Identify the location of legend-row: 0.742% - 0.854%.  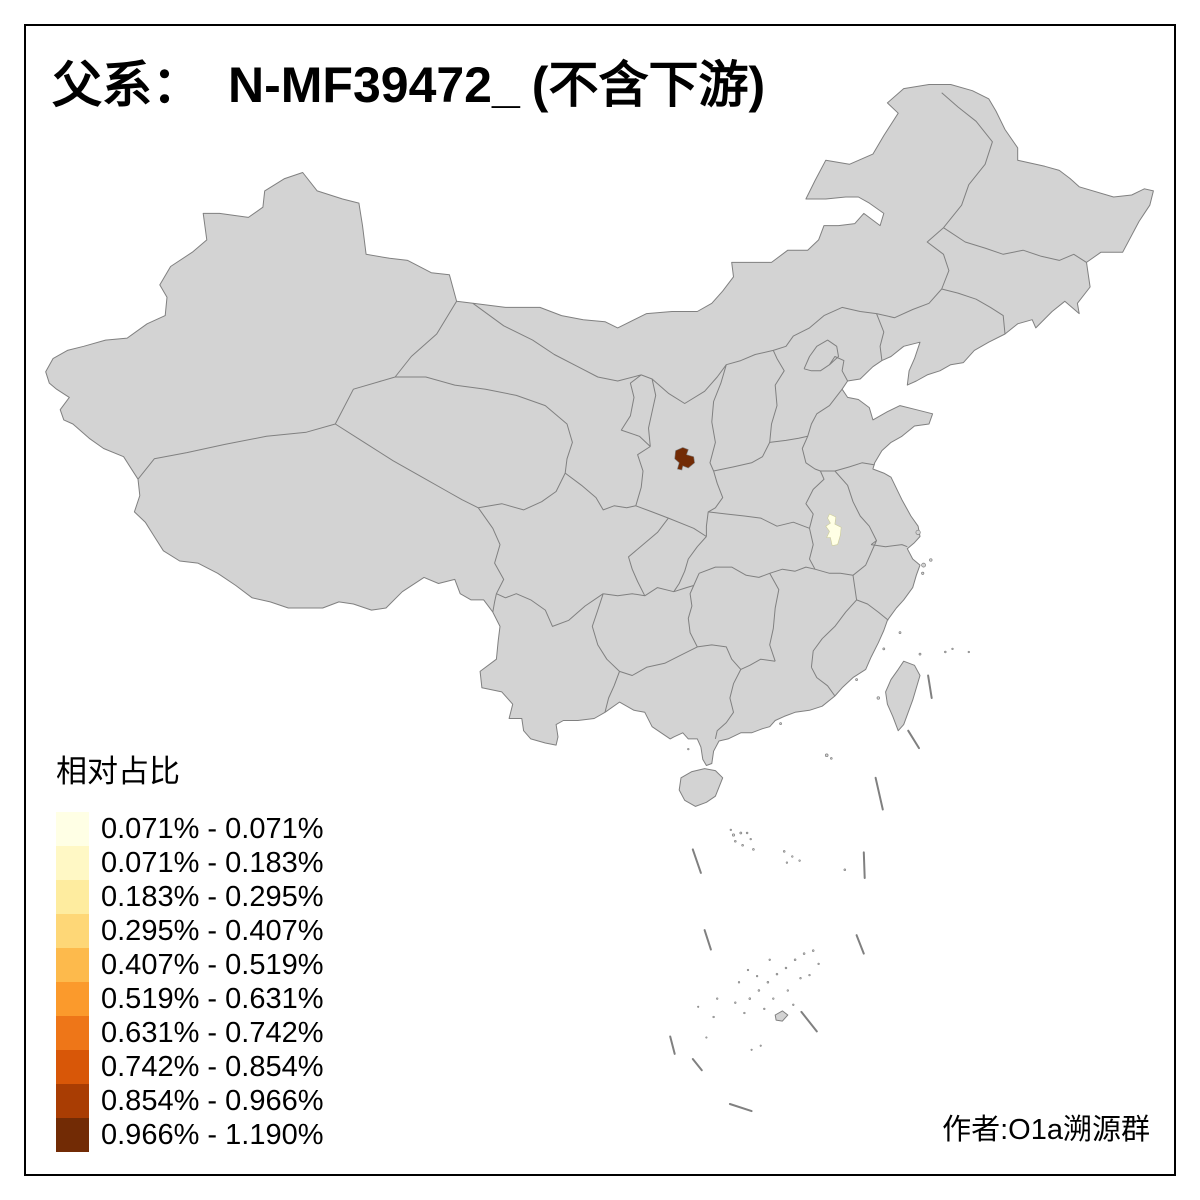
(189, 1067).